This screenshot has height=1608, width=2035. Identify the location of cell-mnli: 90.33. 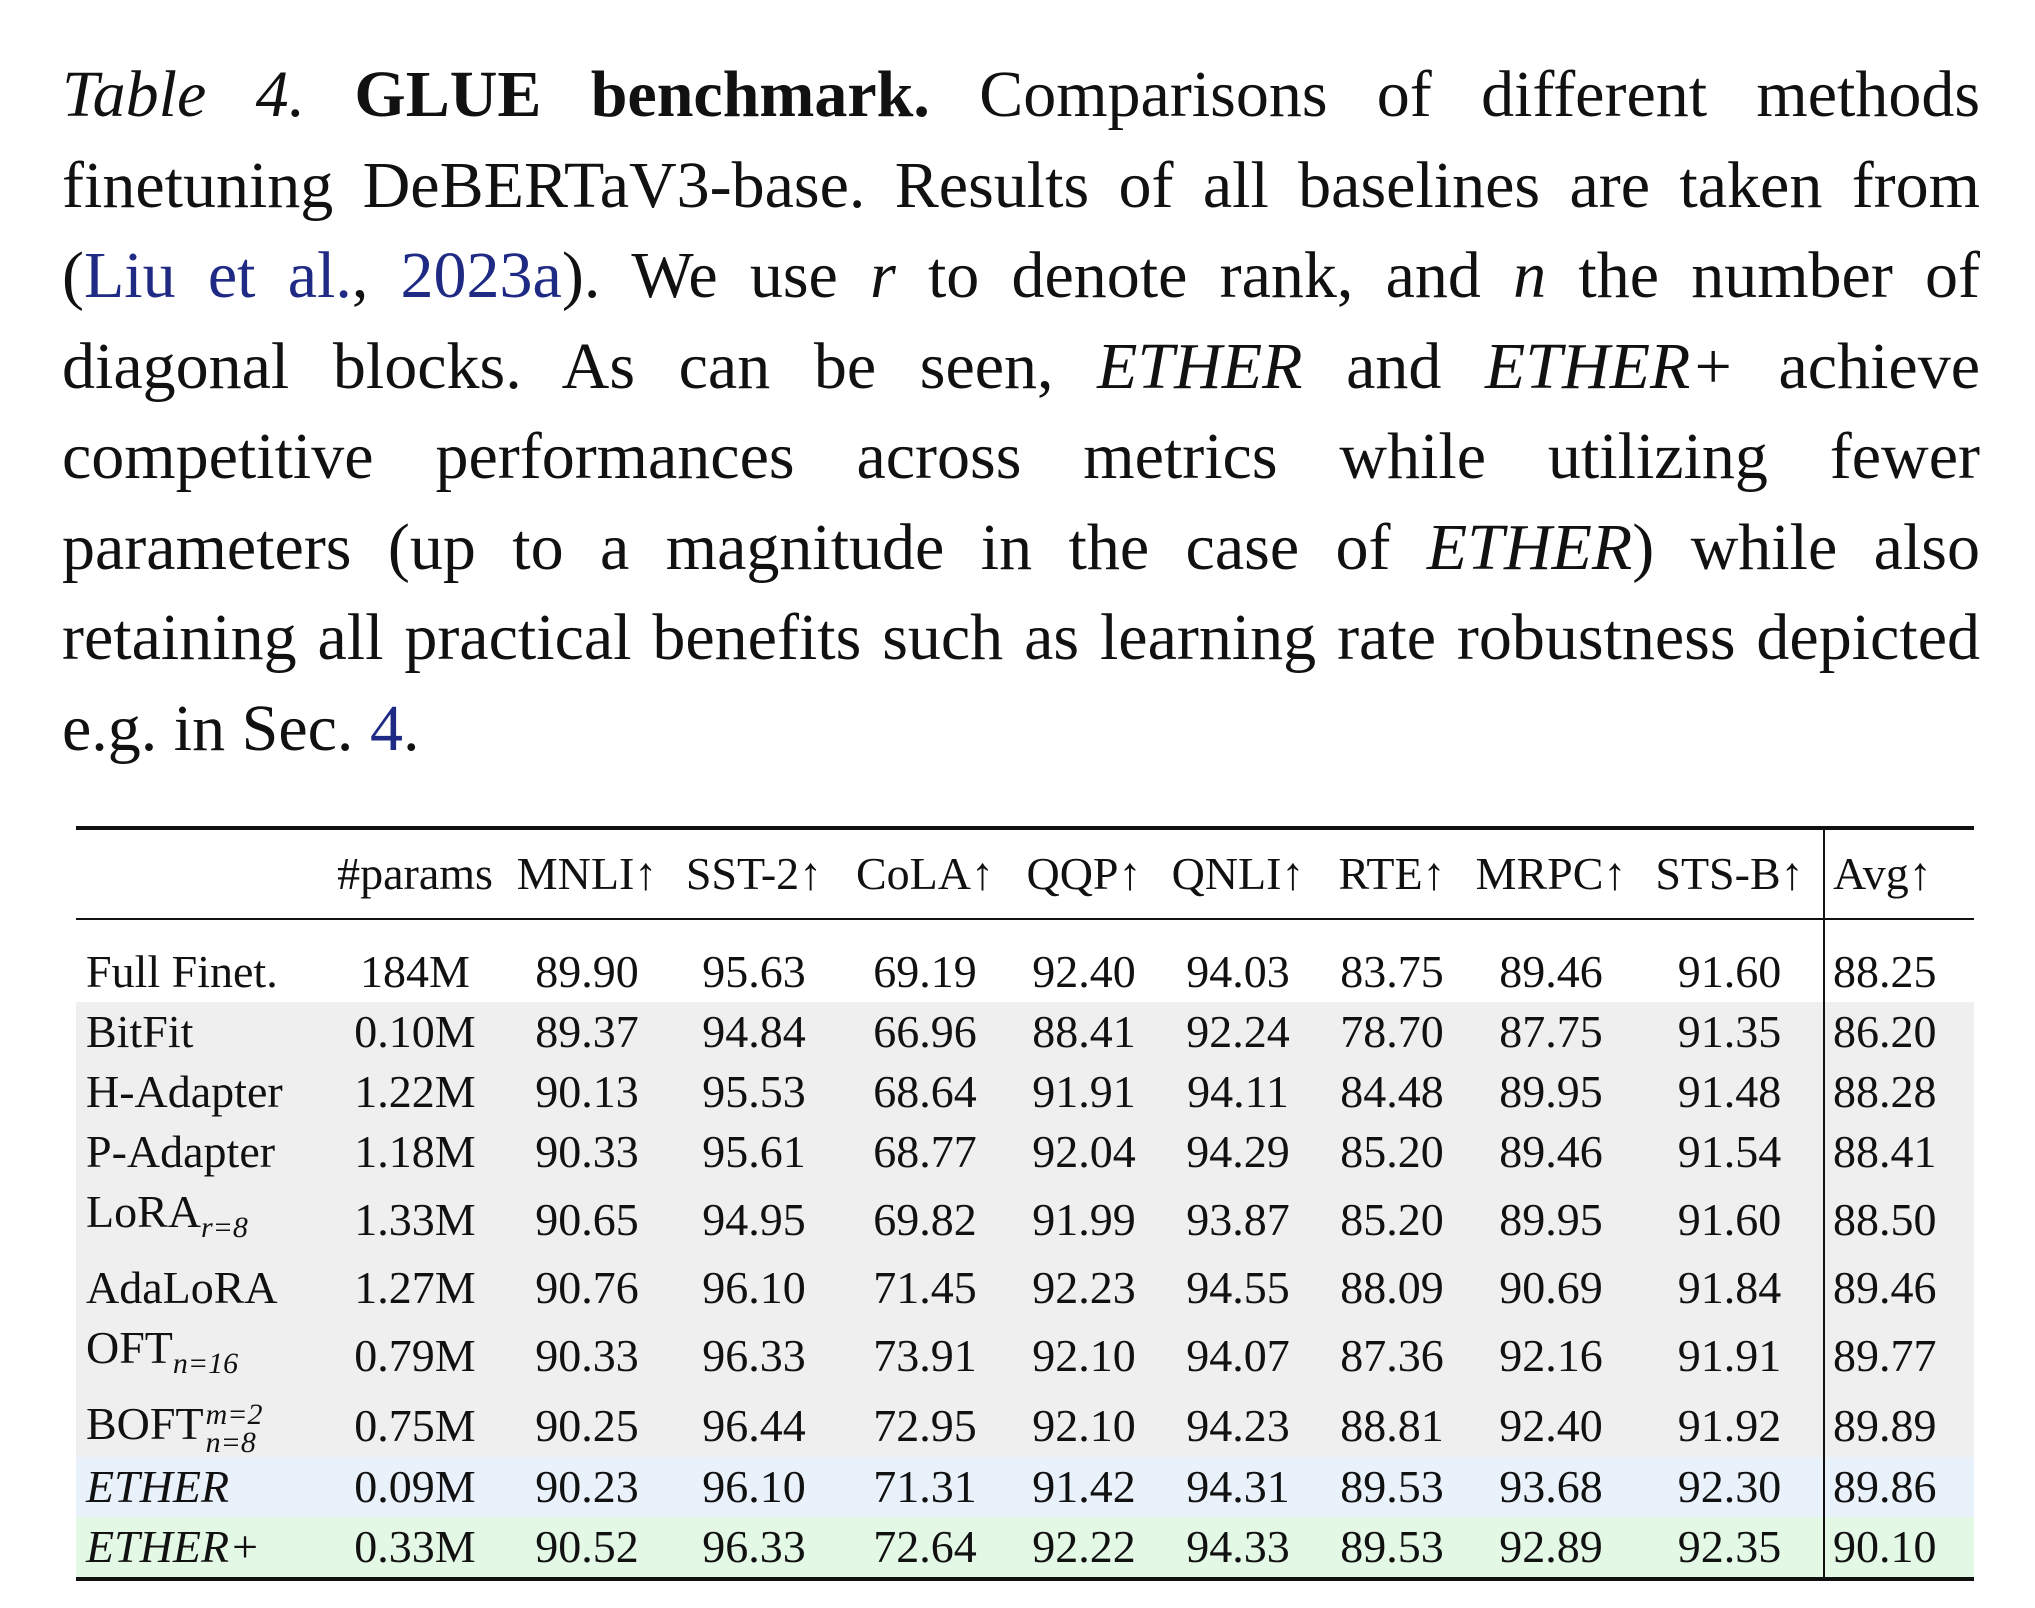
(587, 1356).